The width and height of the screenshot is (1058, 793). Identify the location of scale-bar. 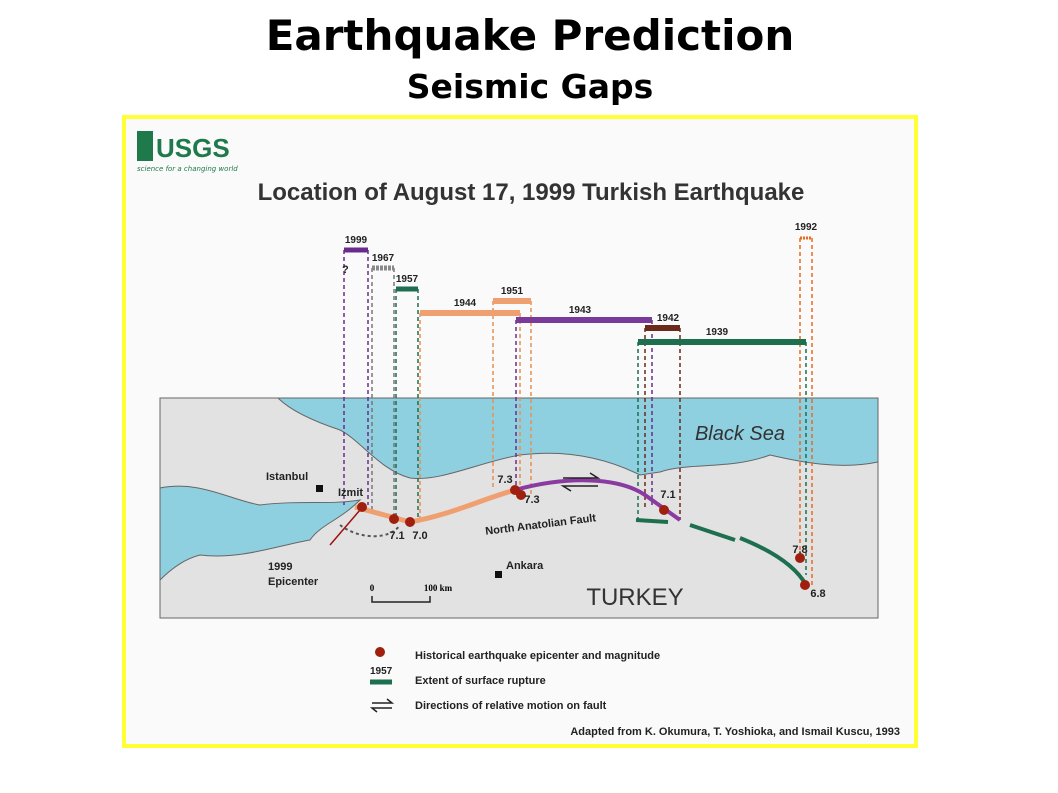
(401, 599).